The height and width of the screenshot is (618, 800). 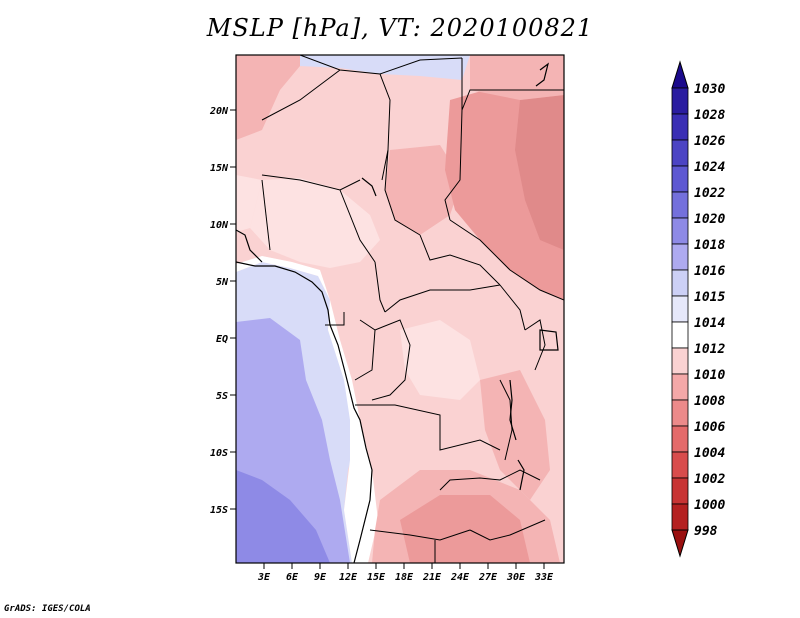 What do you see at coordinates (549, 340) in the screenshot?
I see `lake-victoria` at bounding box center [549, 340].